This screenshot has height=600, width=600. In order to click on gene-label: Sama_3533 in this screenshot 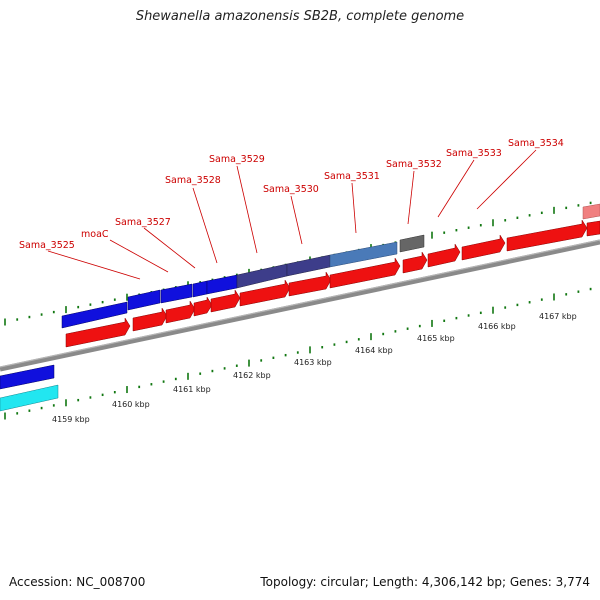, I will do `click(474, 153)`.